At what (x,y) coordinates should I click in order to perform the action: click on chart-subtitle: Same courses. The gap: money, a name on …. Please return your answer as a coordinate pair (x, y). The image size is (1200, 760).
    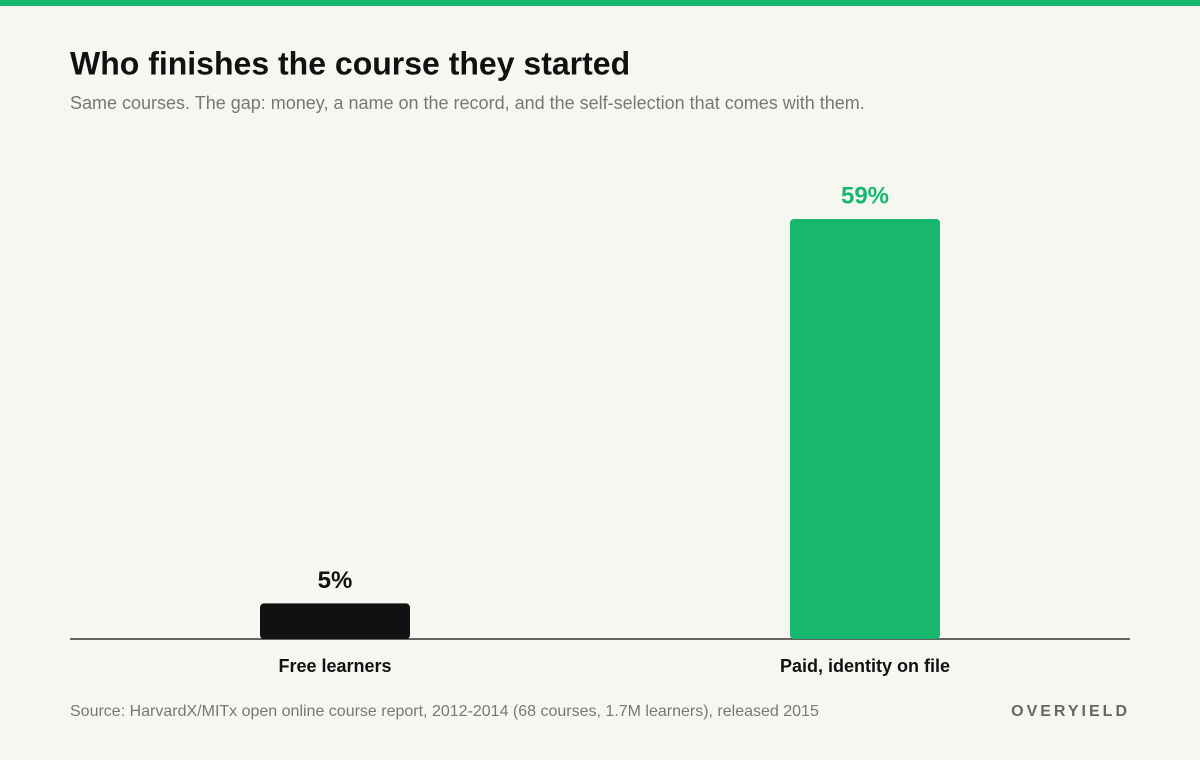
    Looking at the image, I should click on (467, 103).